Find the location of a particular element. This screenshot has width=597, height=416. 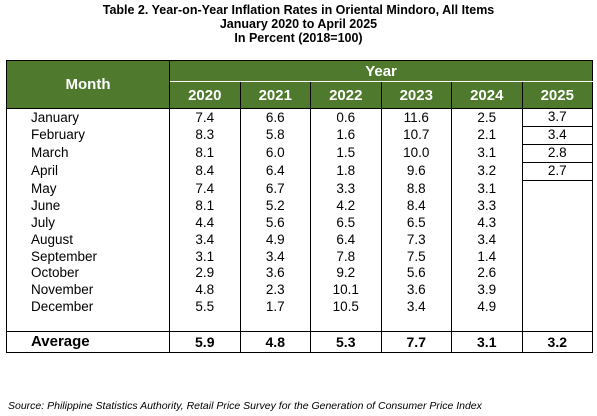

table-row: September 3.1 3.4 7.8 7.5 1.4 is located at coordinates (300, 257).